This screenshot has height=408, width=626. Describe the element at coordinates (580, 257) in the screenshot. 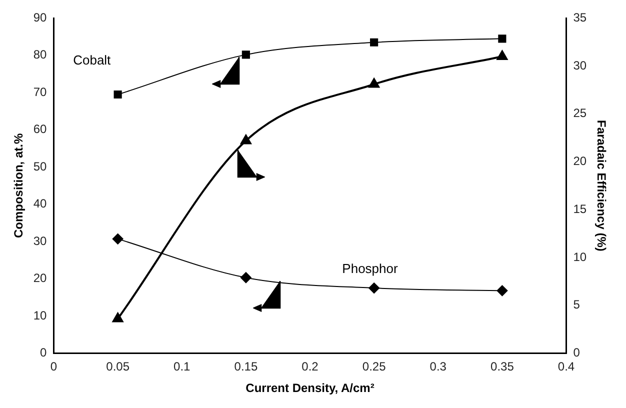

I see `y2-tick-label: 10` at that location.